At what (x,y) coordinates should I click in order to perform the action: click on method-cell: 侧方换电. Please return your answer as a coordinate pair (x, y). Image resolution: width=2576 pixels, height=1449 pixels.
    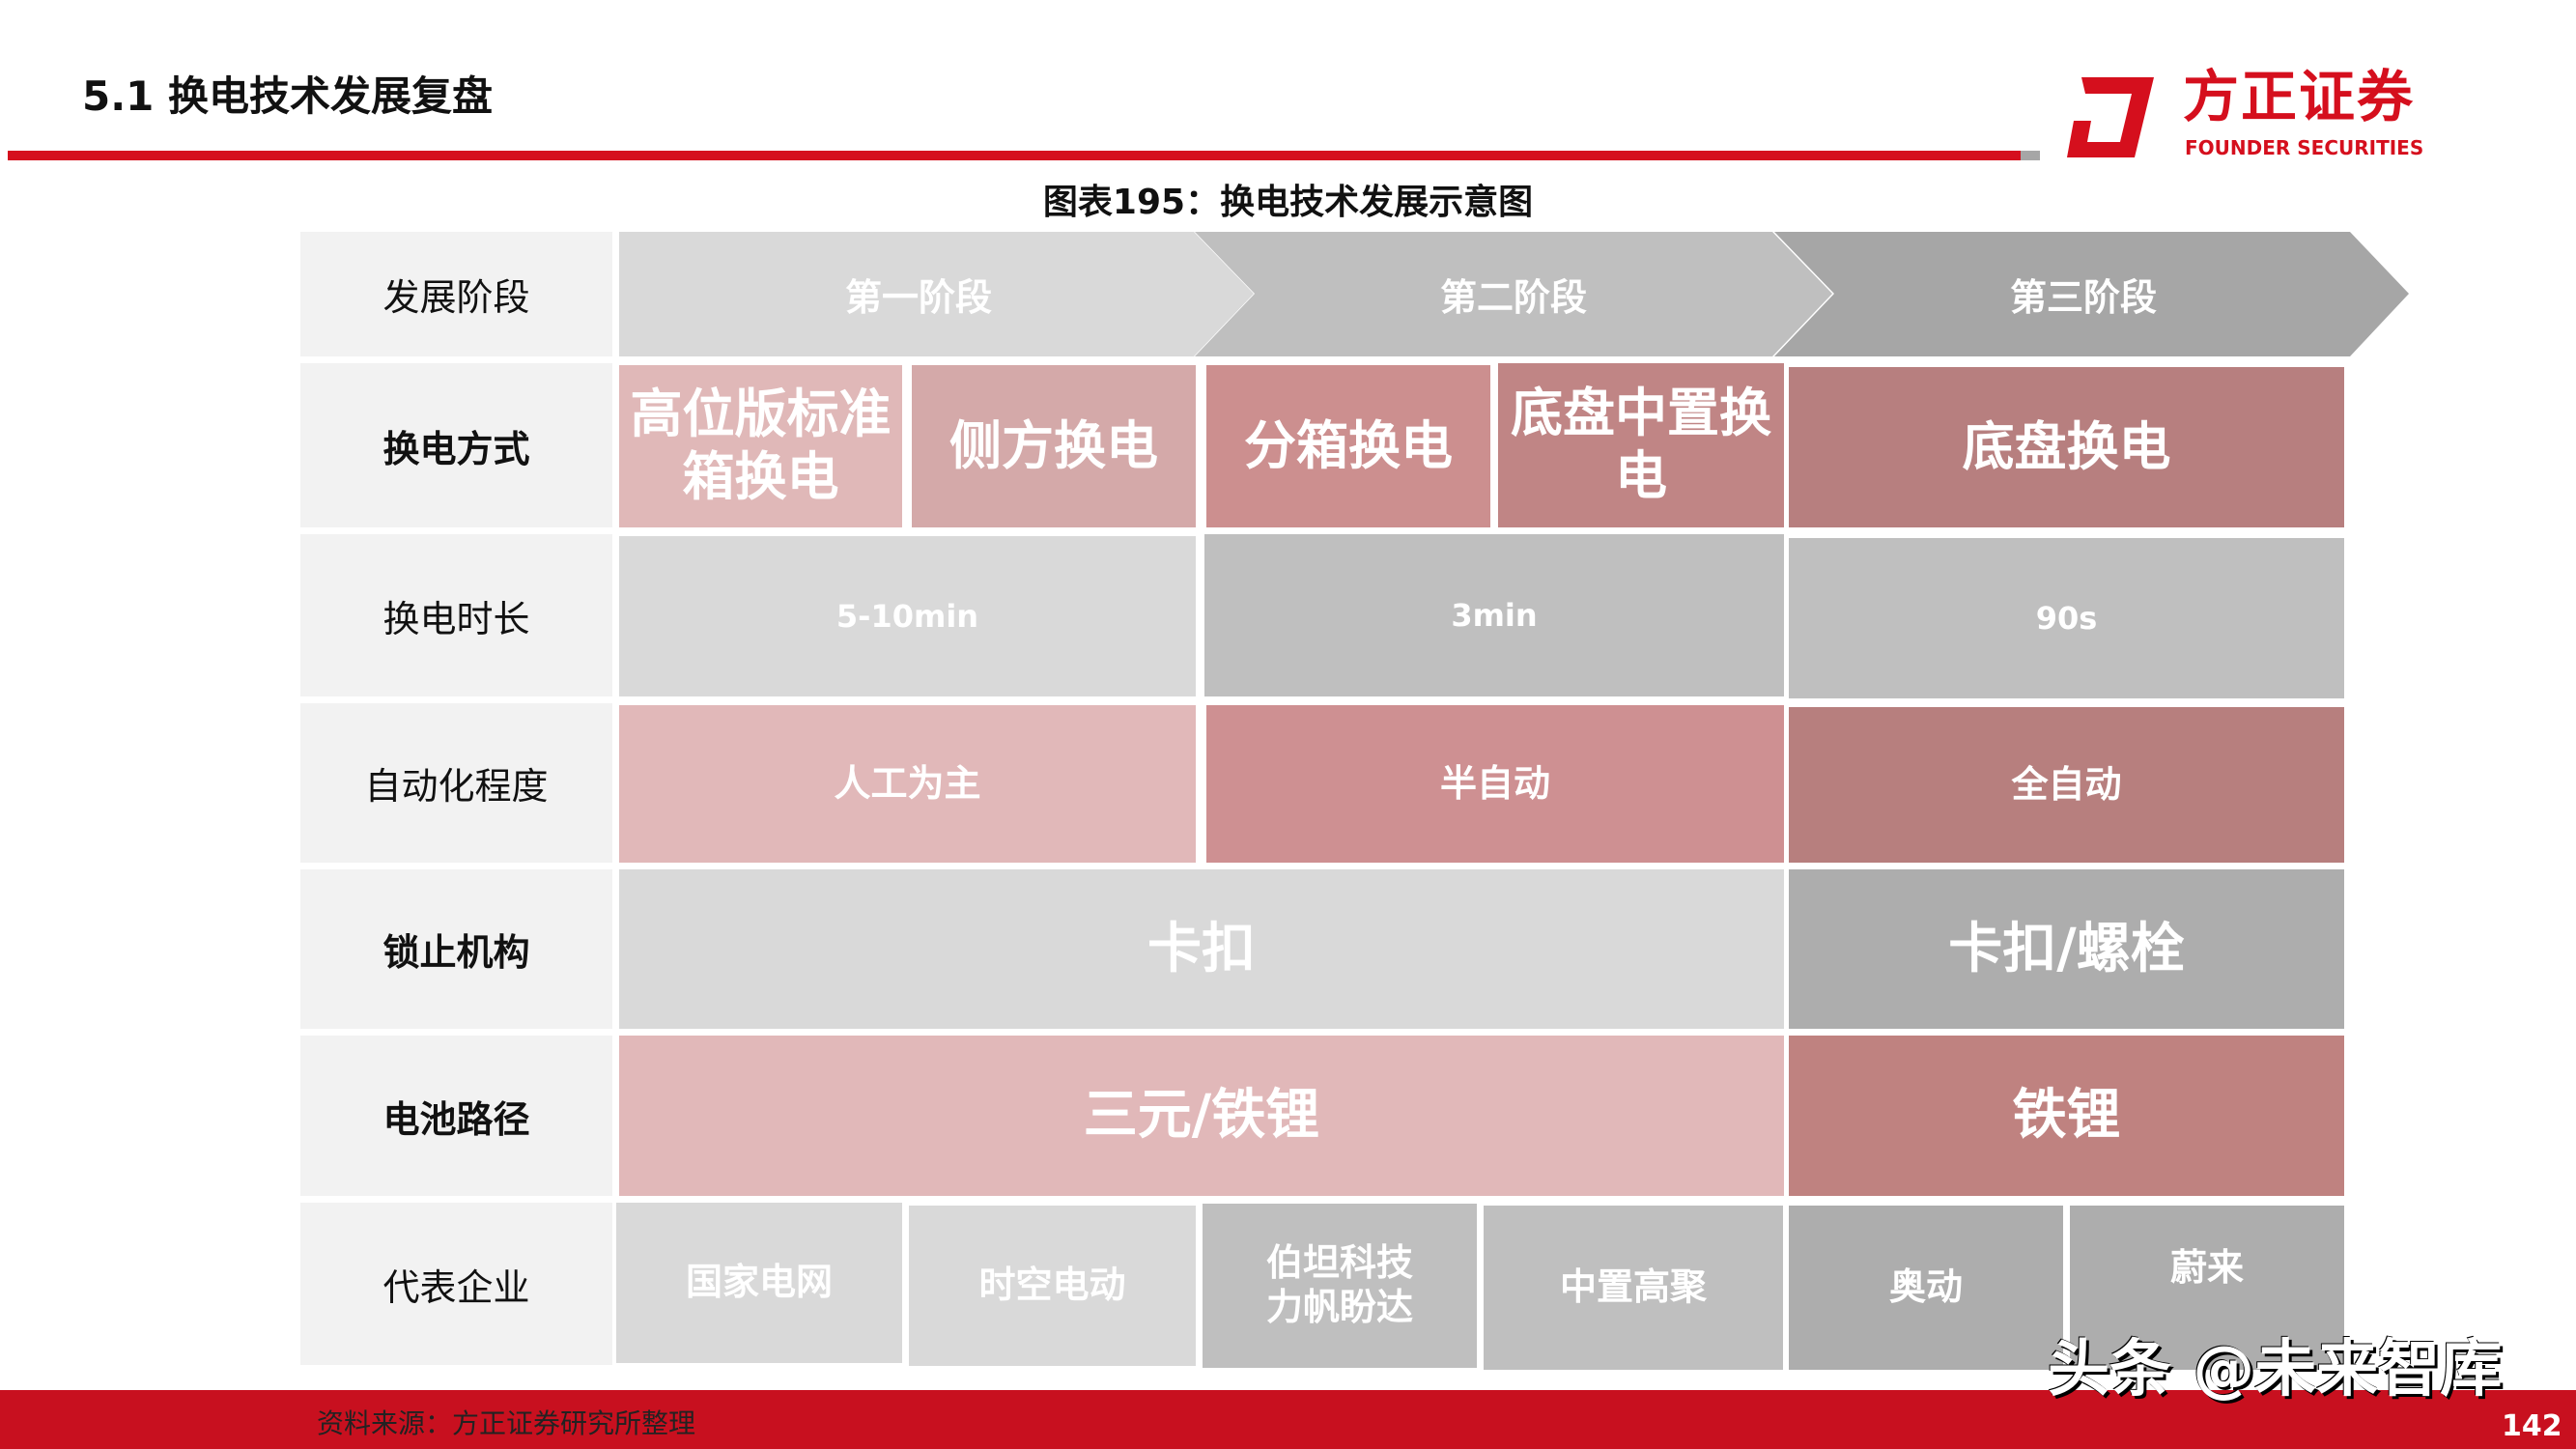
    Looking at the image, I should click on (1054, 446).